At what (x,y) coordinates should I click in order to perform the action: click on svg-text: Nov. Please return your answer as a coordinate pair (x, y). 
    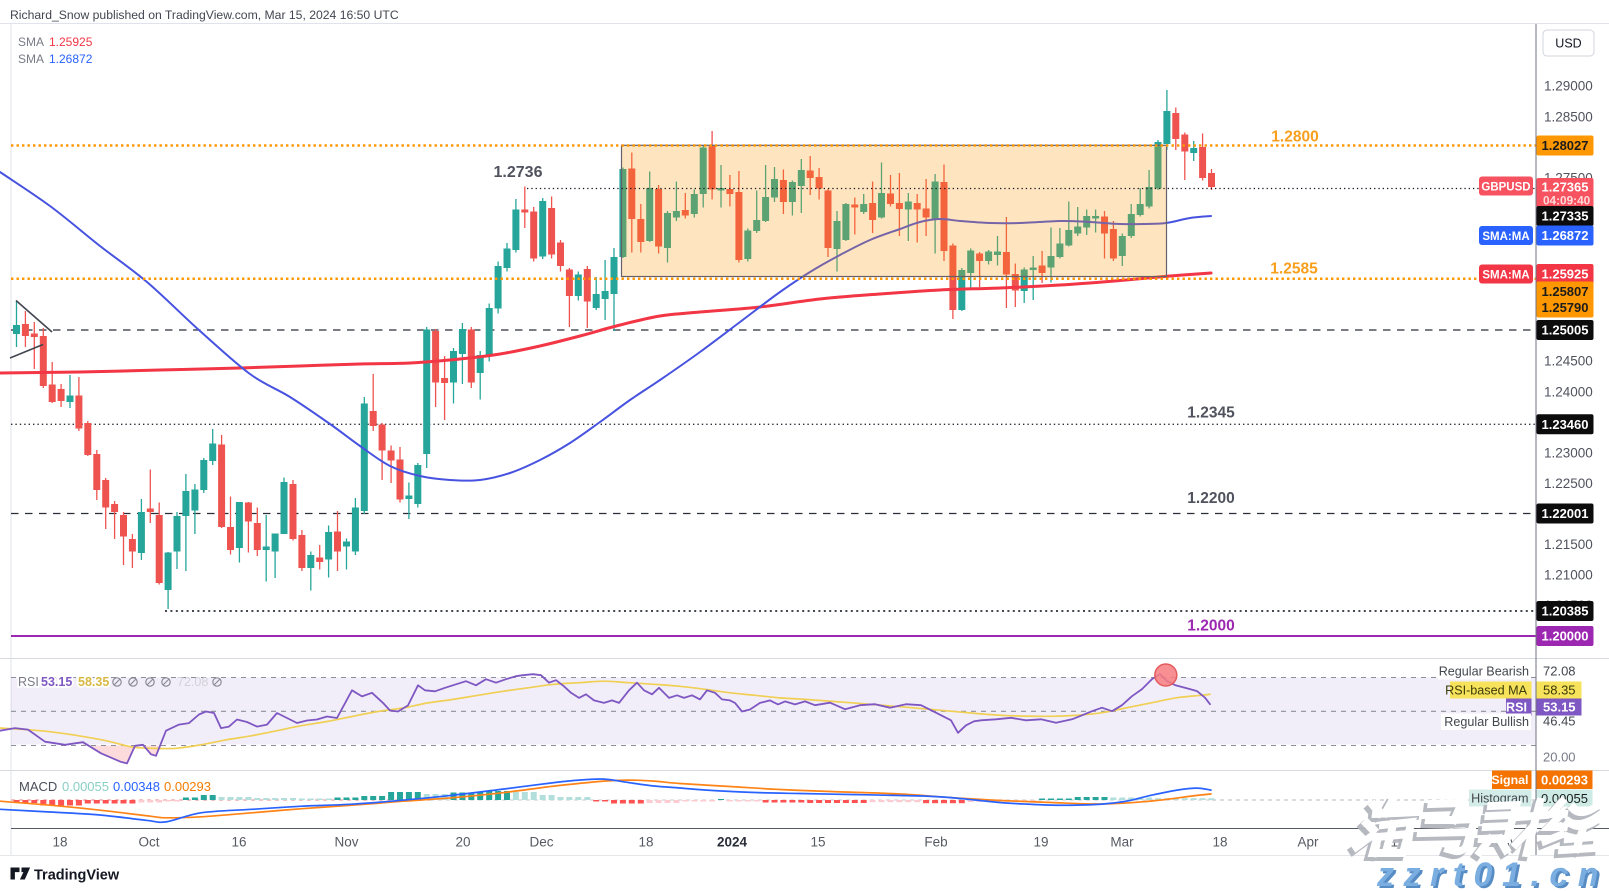
    Looking at the image, I should click on (346, 842).